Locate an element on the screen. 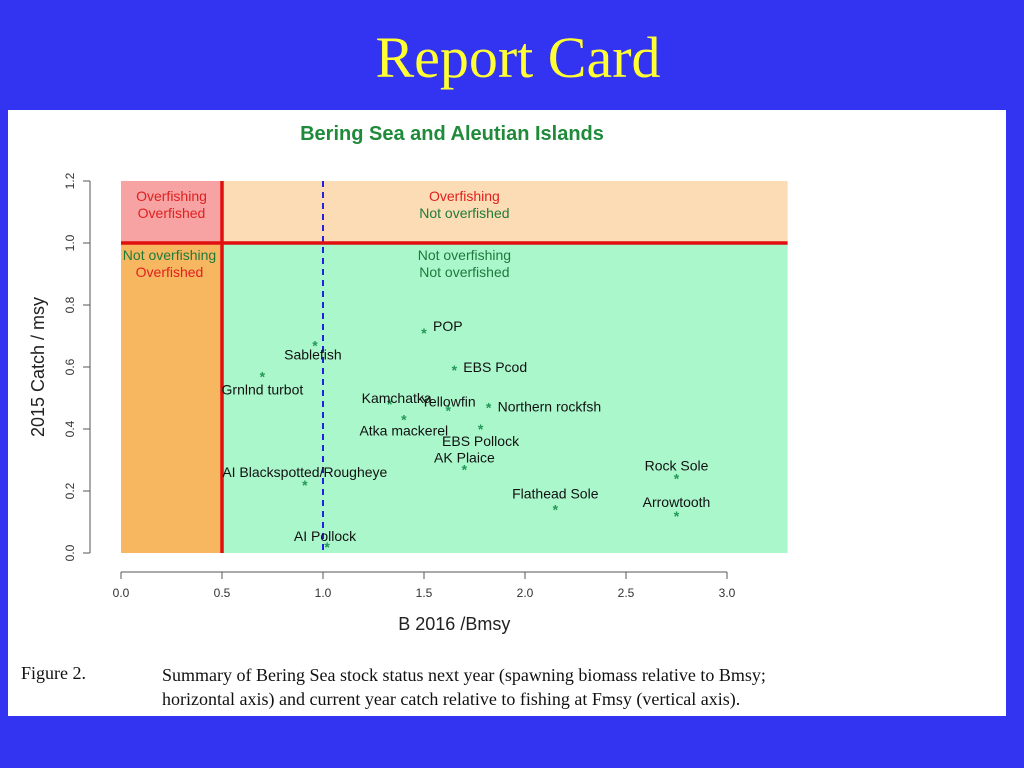 This screenshot has height=768, width=1024. x-tick-label: 3.0 is located at coordinates (727, 593).